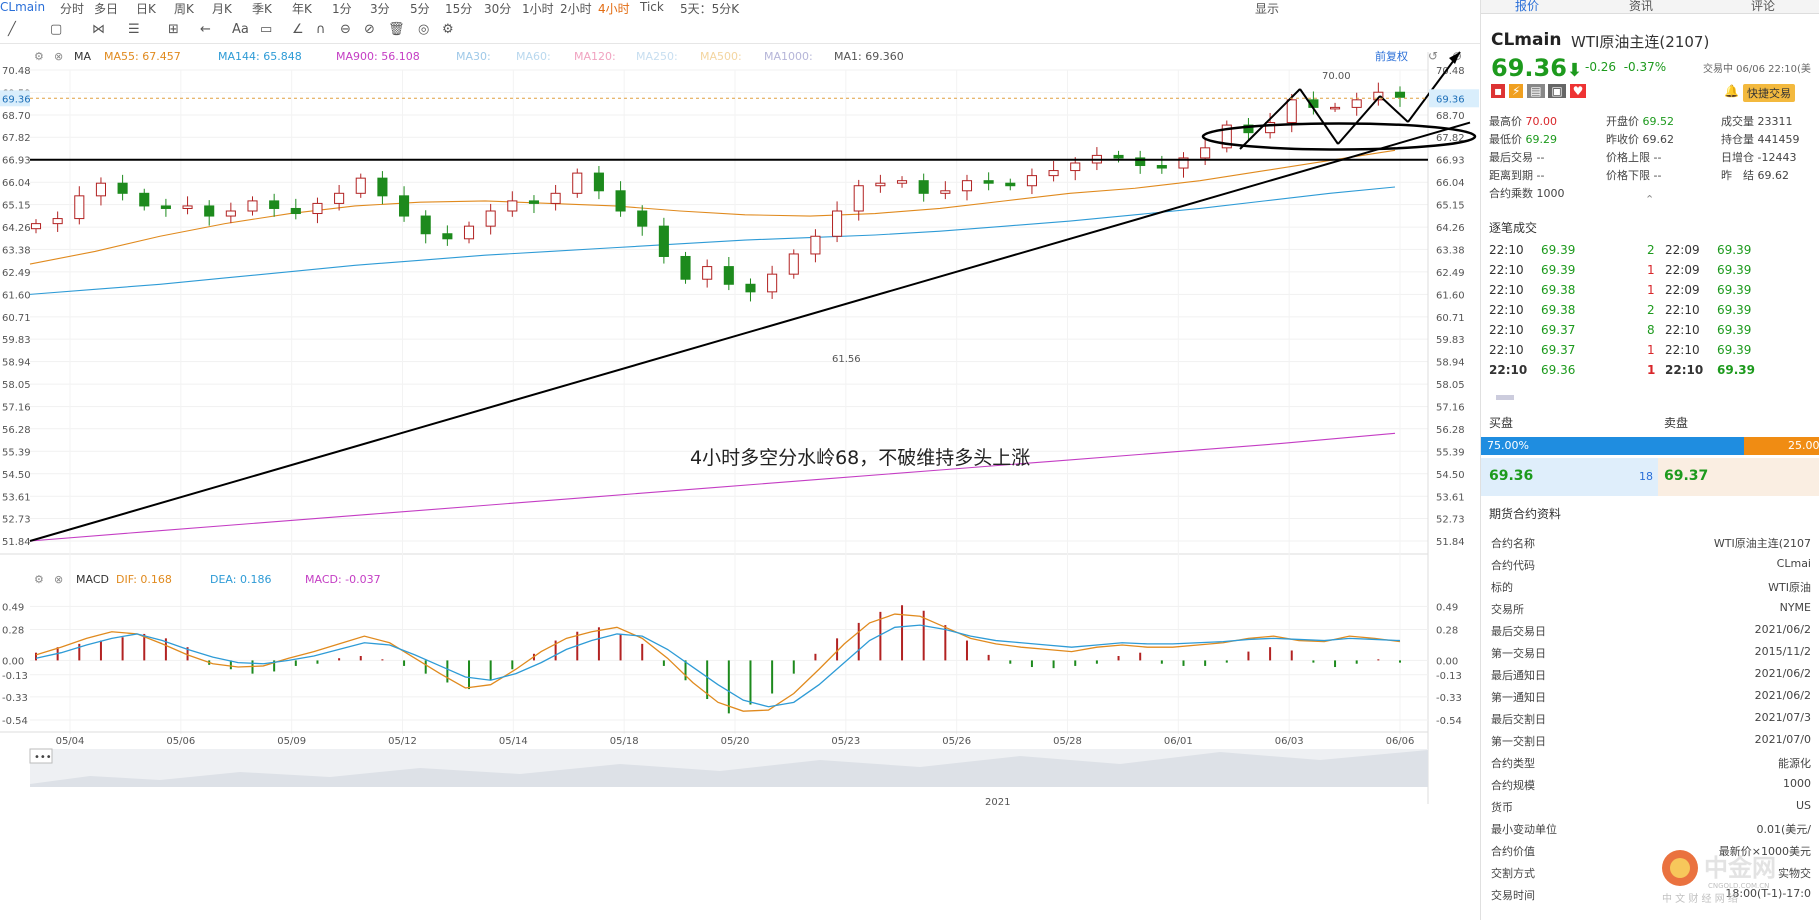 This screenshot has width=1819, height=923. What do you see at coordinates (1536, 91) in the screenshot?
I see `chart-icon: ▤` at bounding box center [1536, 91].